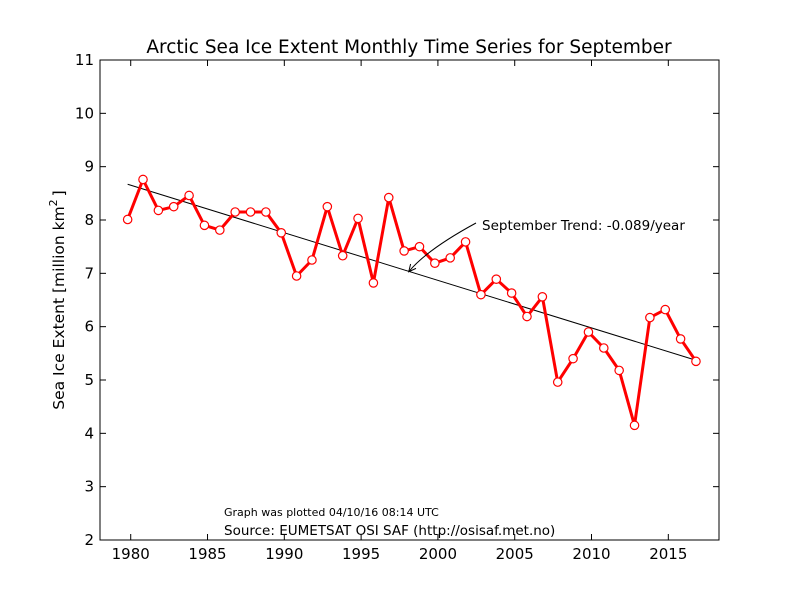  Describe the element at coordinates (89, 433) in the screenshot. I see `y-tick-label: 4` at that location.